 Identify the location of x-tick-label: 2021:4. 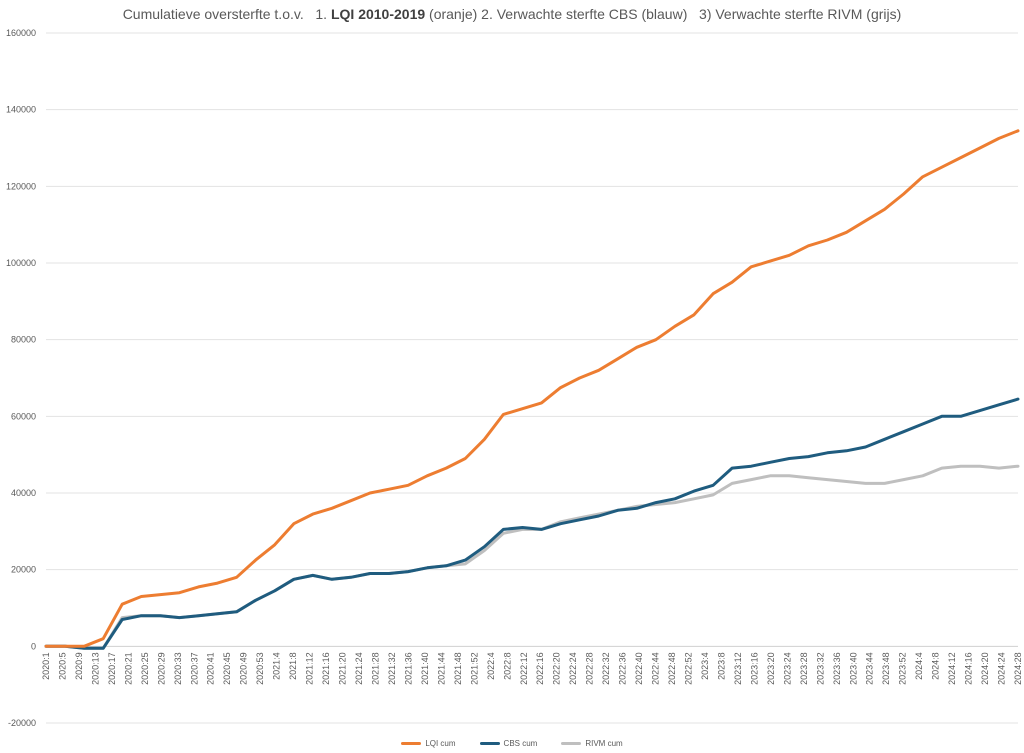
(277, 666).